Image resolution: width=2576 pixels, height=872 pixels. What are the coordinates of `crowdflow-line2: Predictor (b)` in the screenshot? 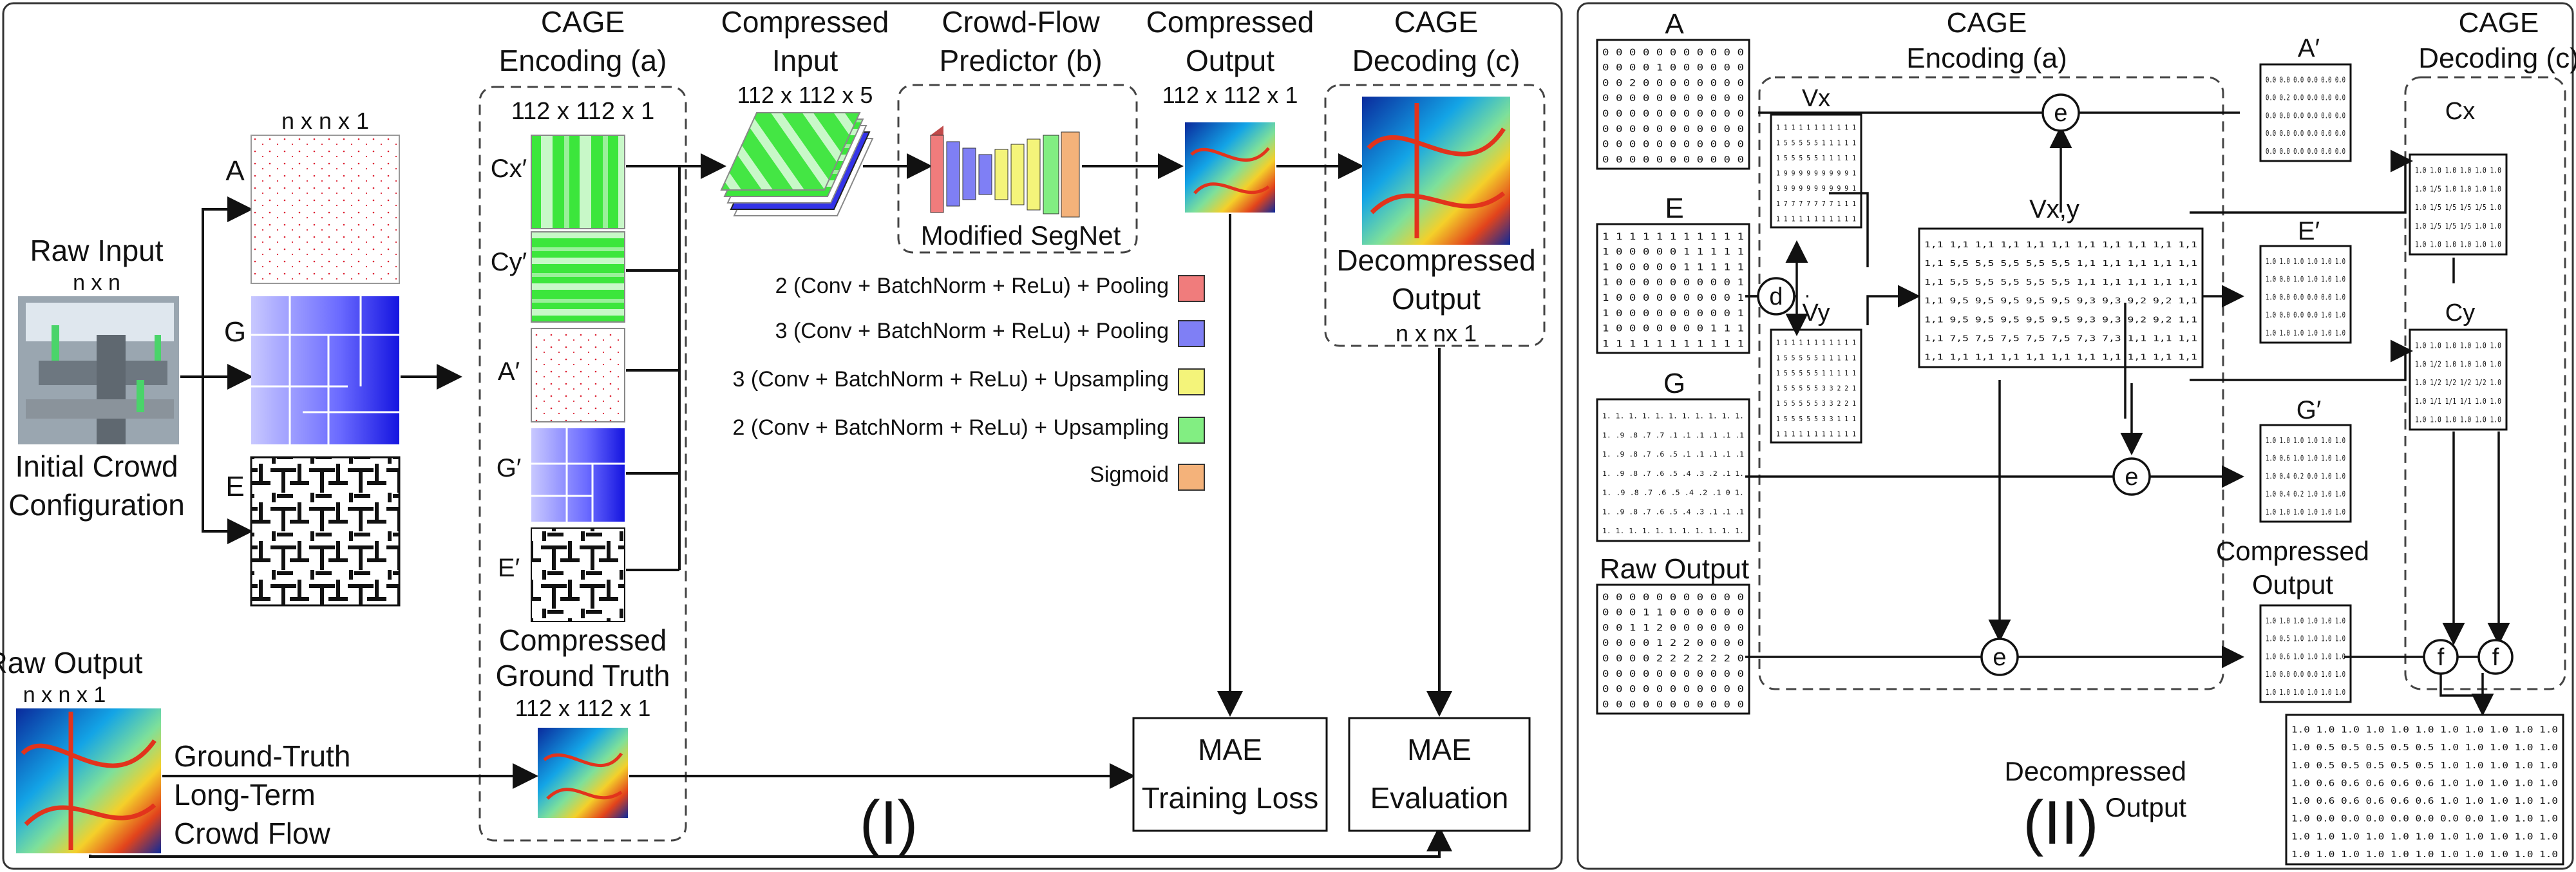 It's located at (1020, 60).